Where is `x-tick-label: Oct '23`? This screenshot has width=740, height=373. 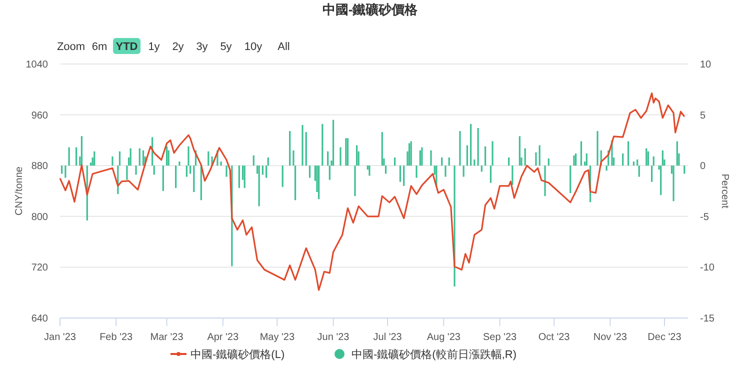
x-tick-label: Oct '23 is located at coordinates (554, 337).